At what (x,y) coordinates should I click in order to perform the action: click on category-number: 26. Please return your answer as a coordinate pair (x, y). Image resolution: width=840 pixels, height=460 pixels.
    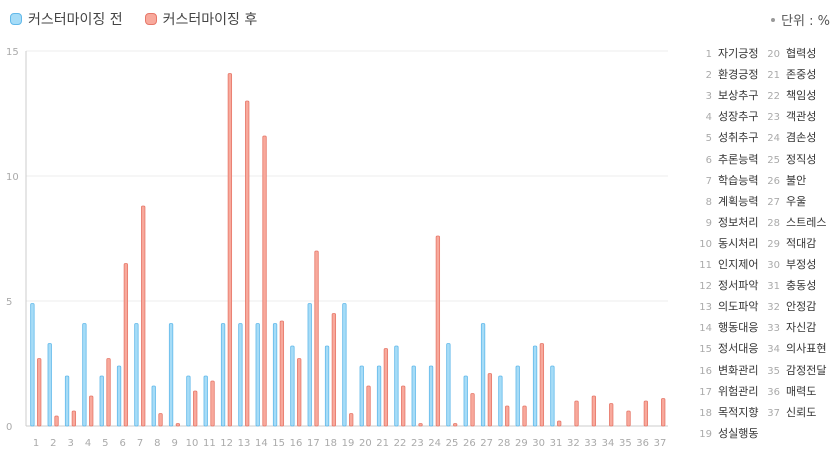
    Looking at the image, I should click on (773, 181).